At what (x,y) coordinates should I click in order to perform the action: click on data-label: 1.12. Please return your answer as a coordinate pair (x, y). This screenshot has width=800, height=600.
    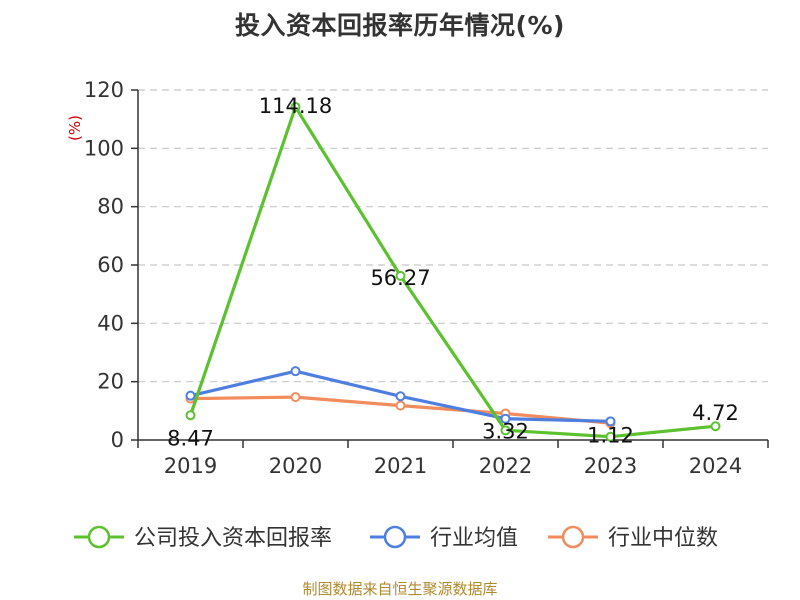
    Looking at the image, I should click on (610, 436).